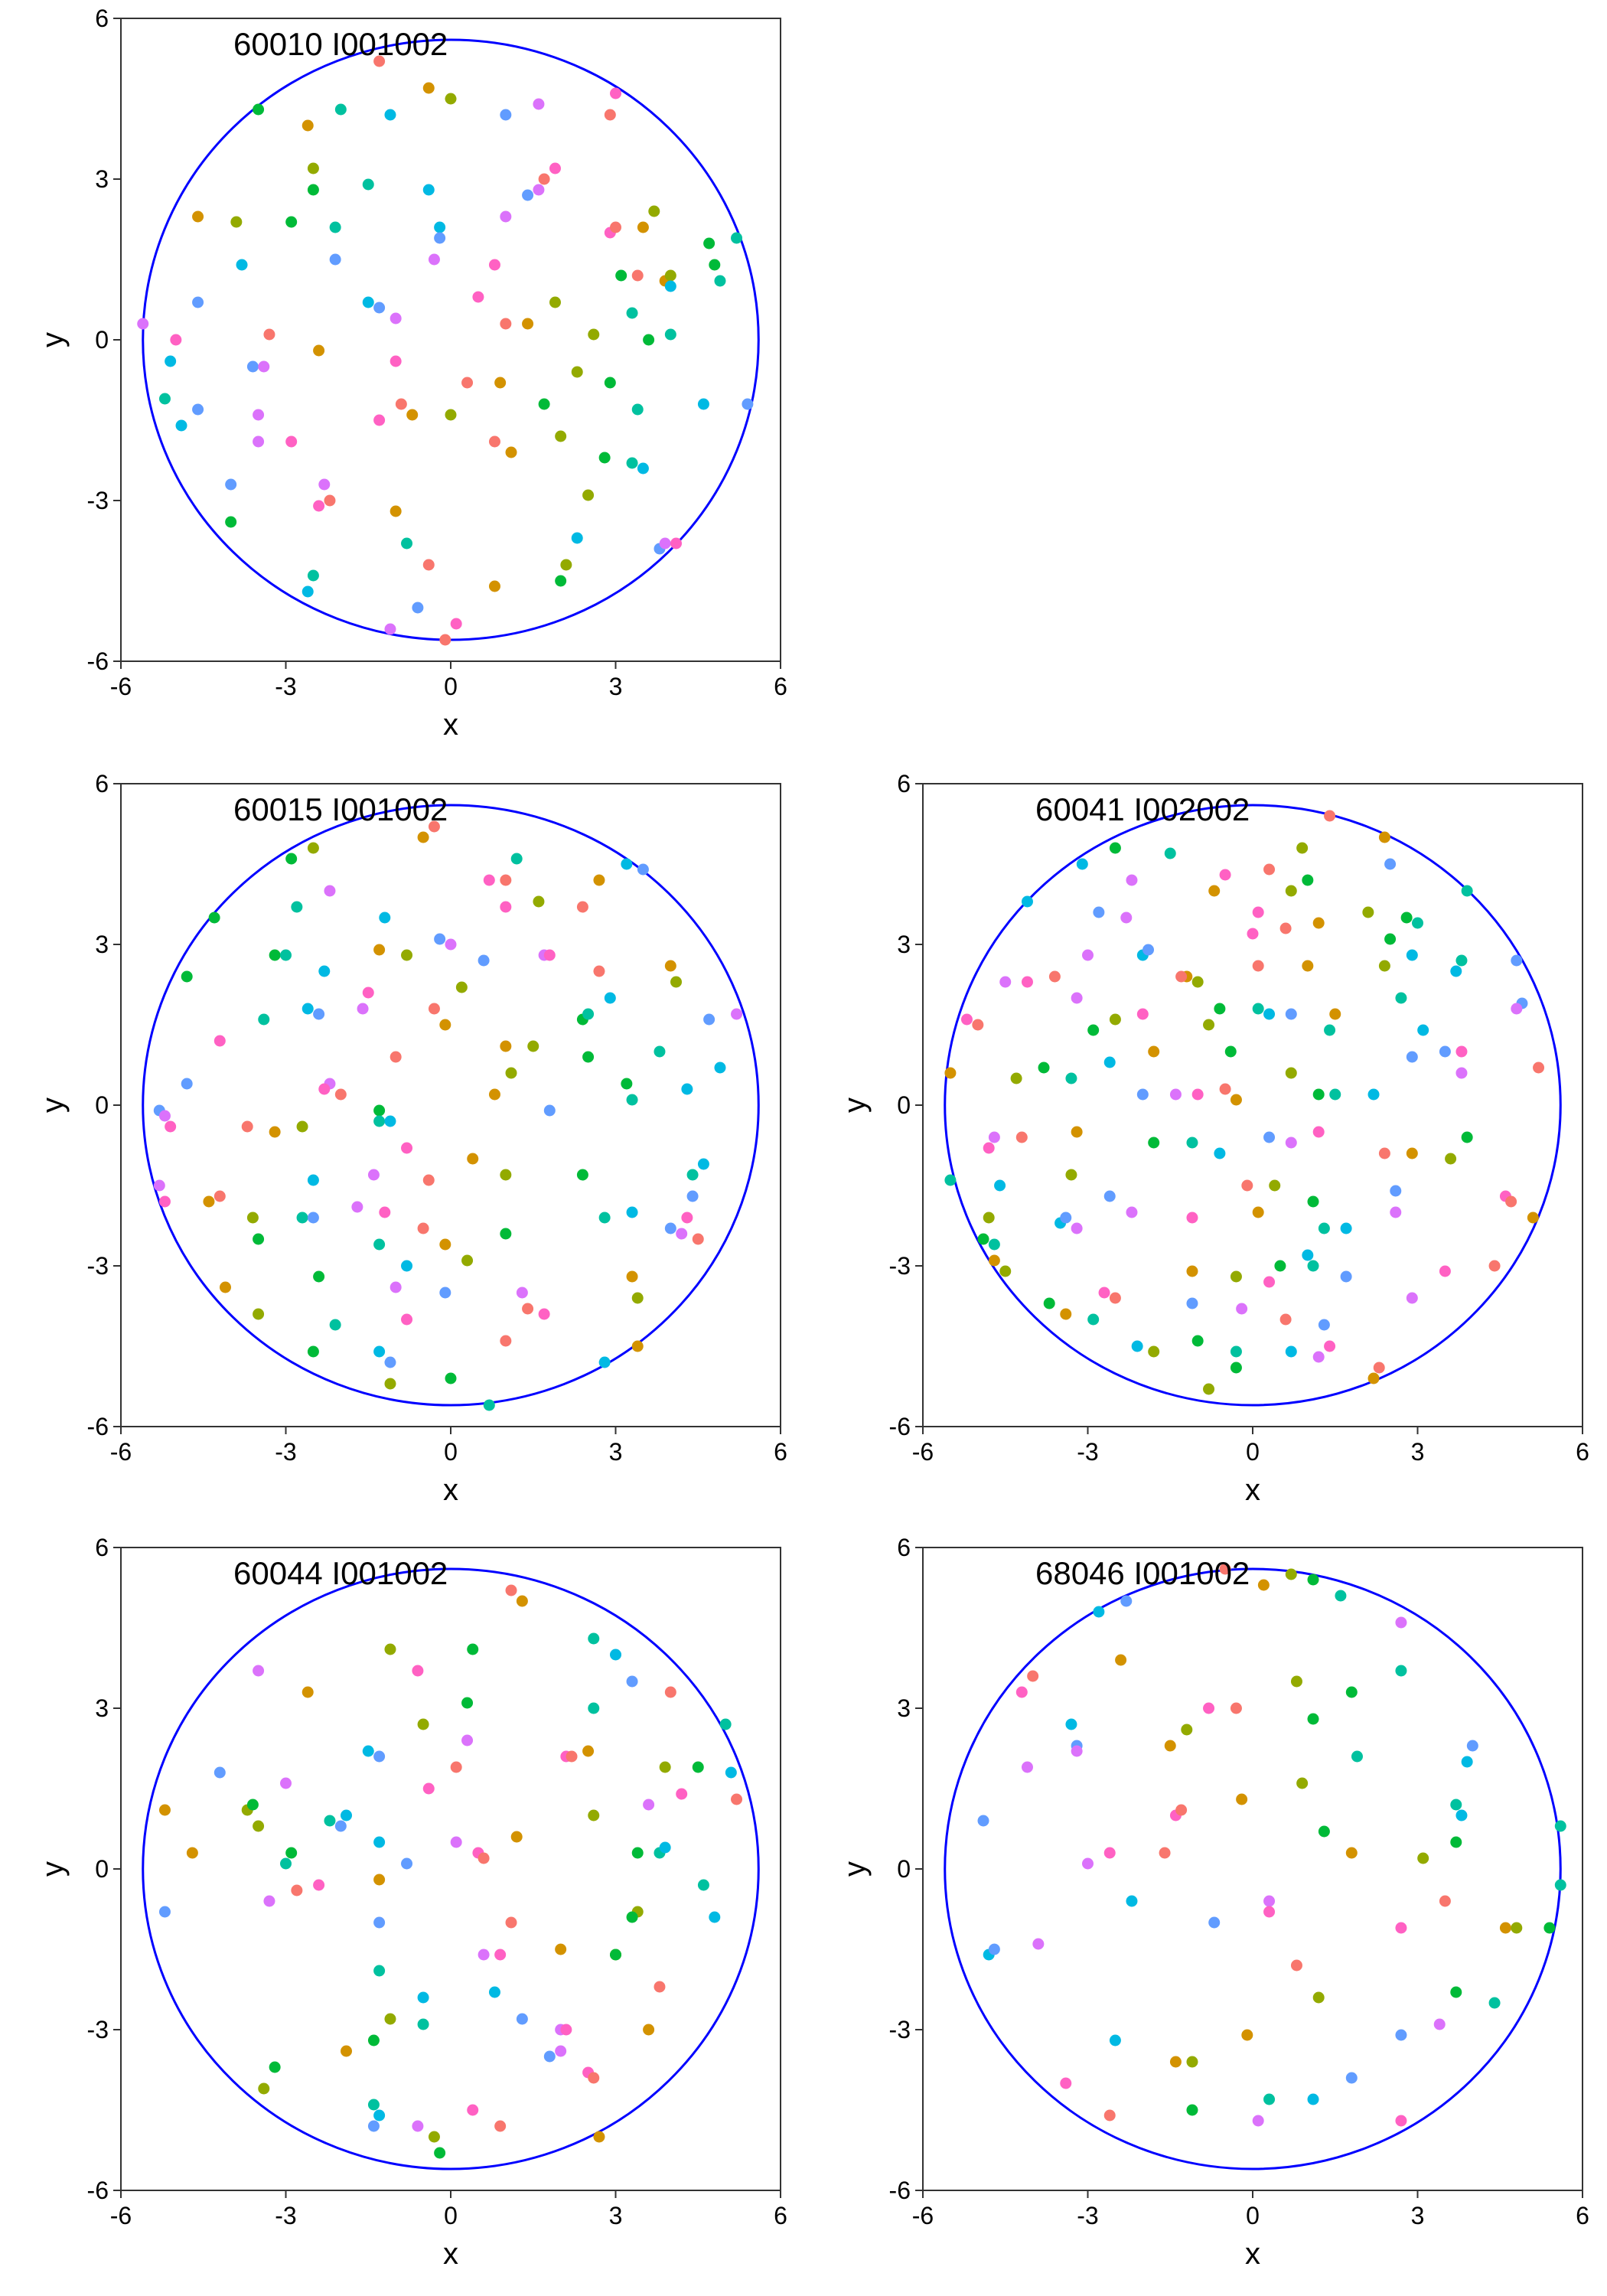  What do you see at coordinates (1583, 1452) in the screenshot?
I see `x-tick-label: 6` at bounding box center [1583, 1452].